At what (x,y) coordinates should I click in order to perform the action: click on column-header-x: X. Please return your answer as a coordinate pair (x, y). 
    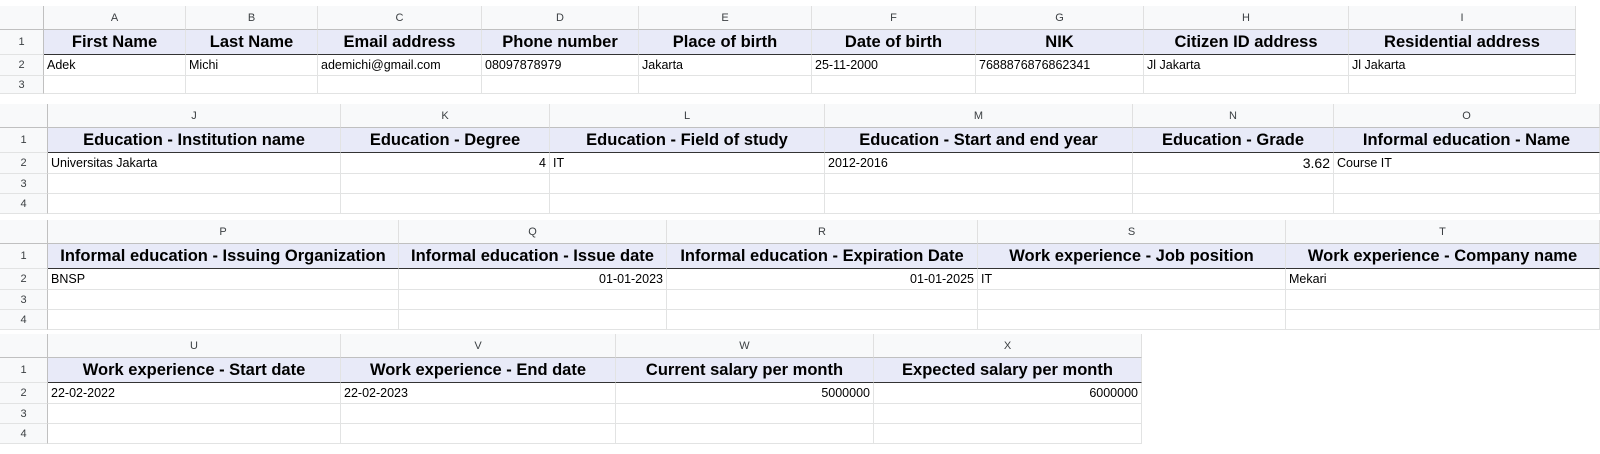
    Looking at the image, I should click on (1008, 346).